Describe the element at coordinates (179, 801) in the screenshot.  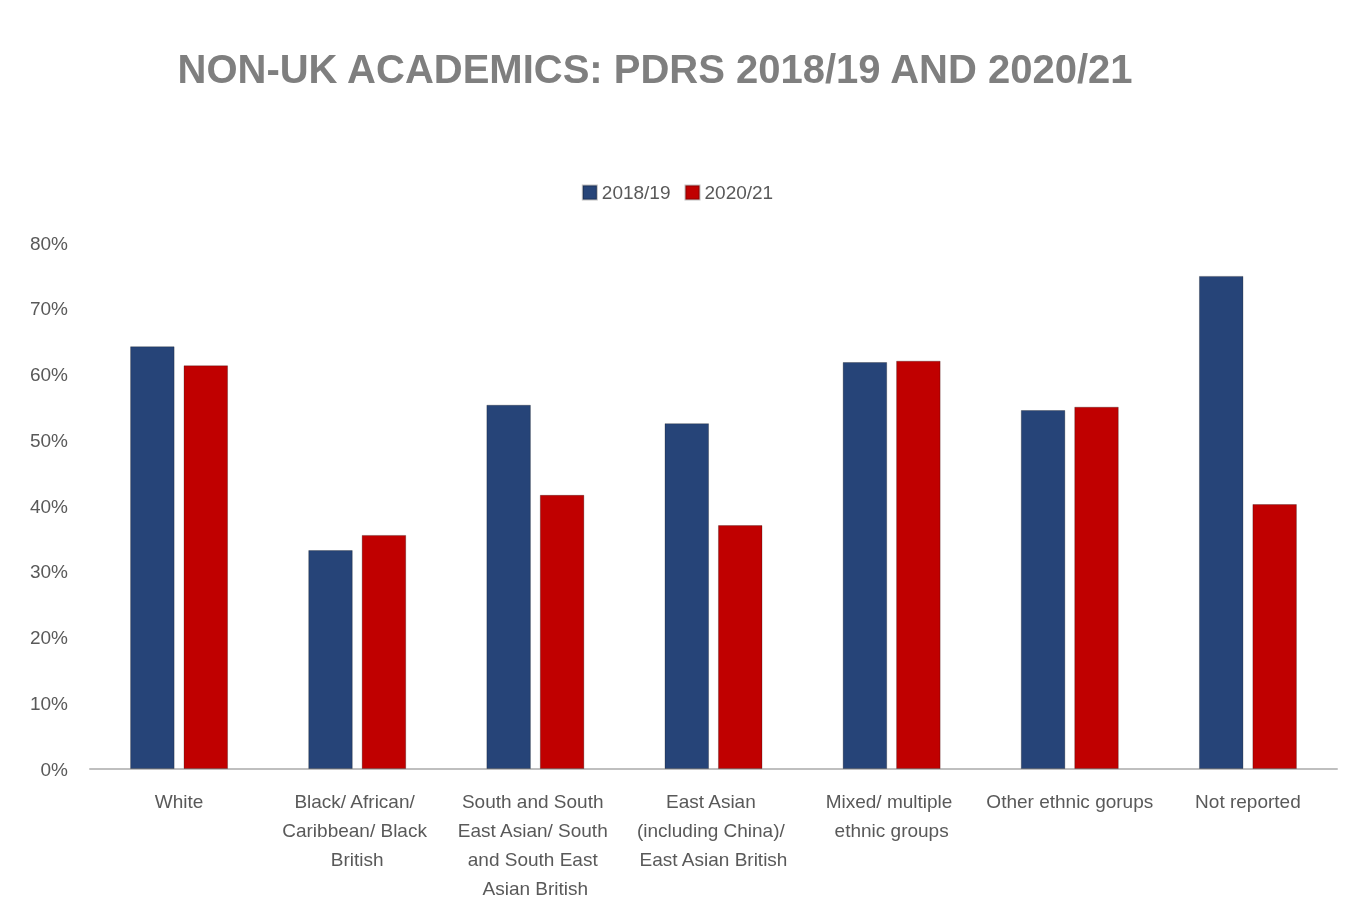
I see `x-tick-label: White` at that location.